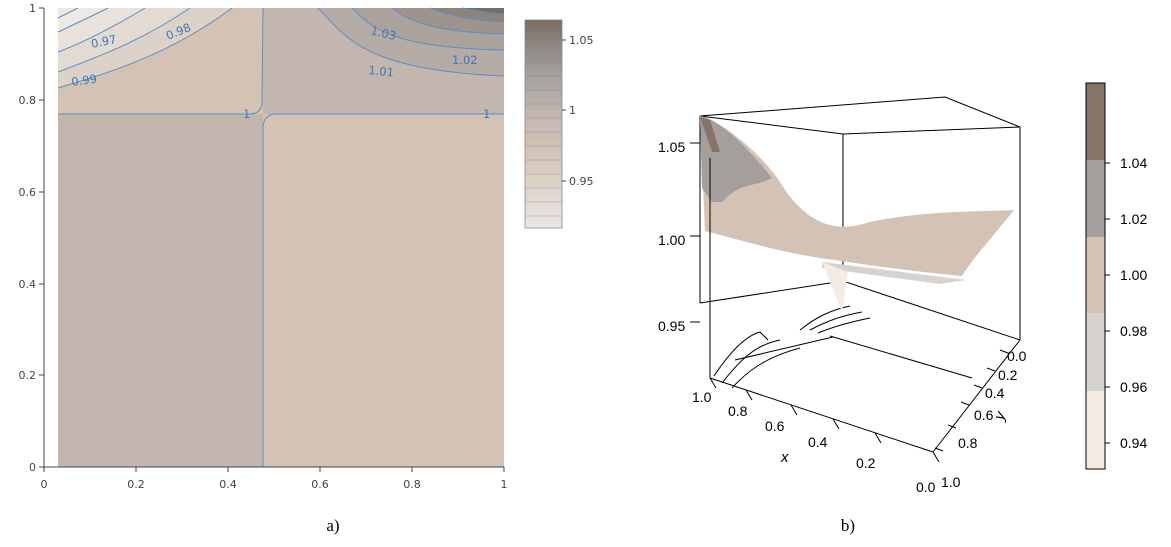  I want to click on y3d-tick-mark-0.0, so click(1004, 351).